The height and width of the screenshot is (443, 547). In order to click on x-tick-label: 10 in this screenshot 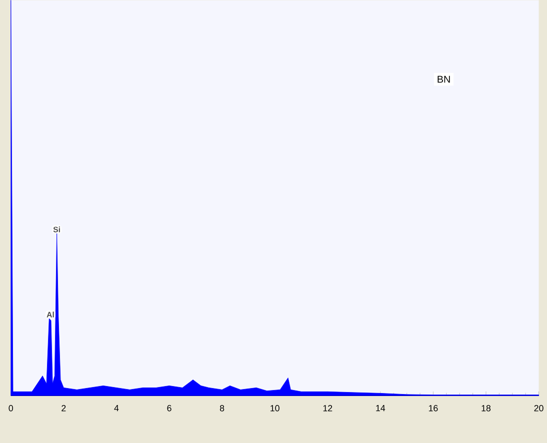, I will do `click(275, 408)`.